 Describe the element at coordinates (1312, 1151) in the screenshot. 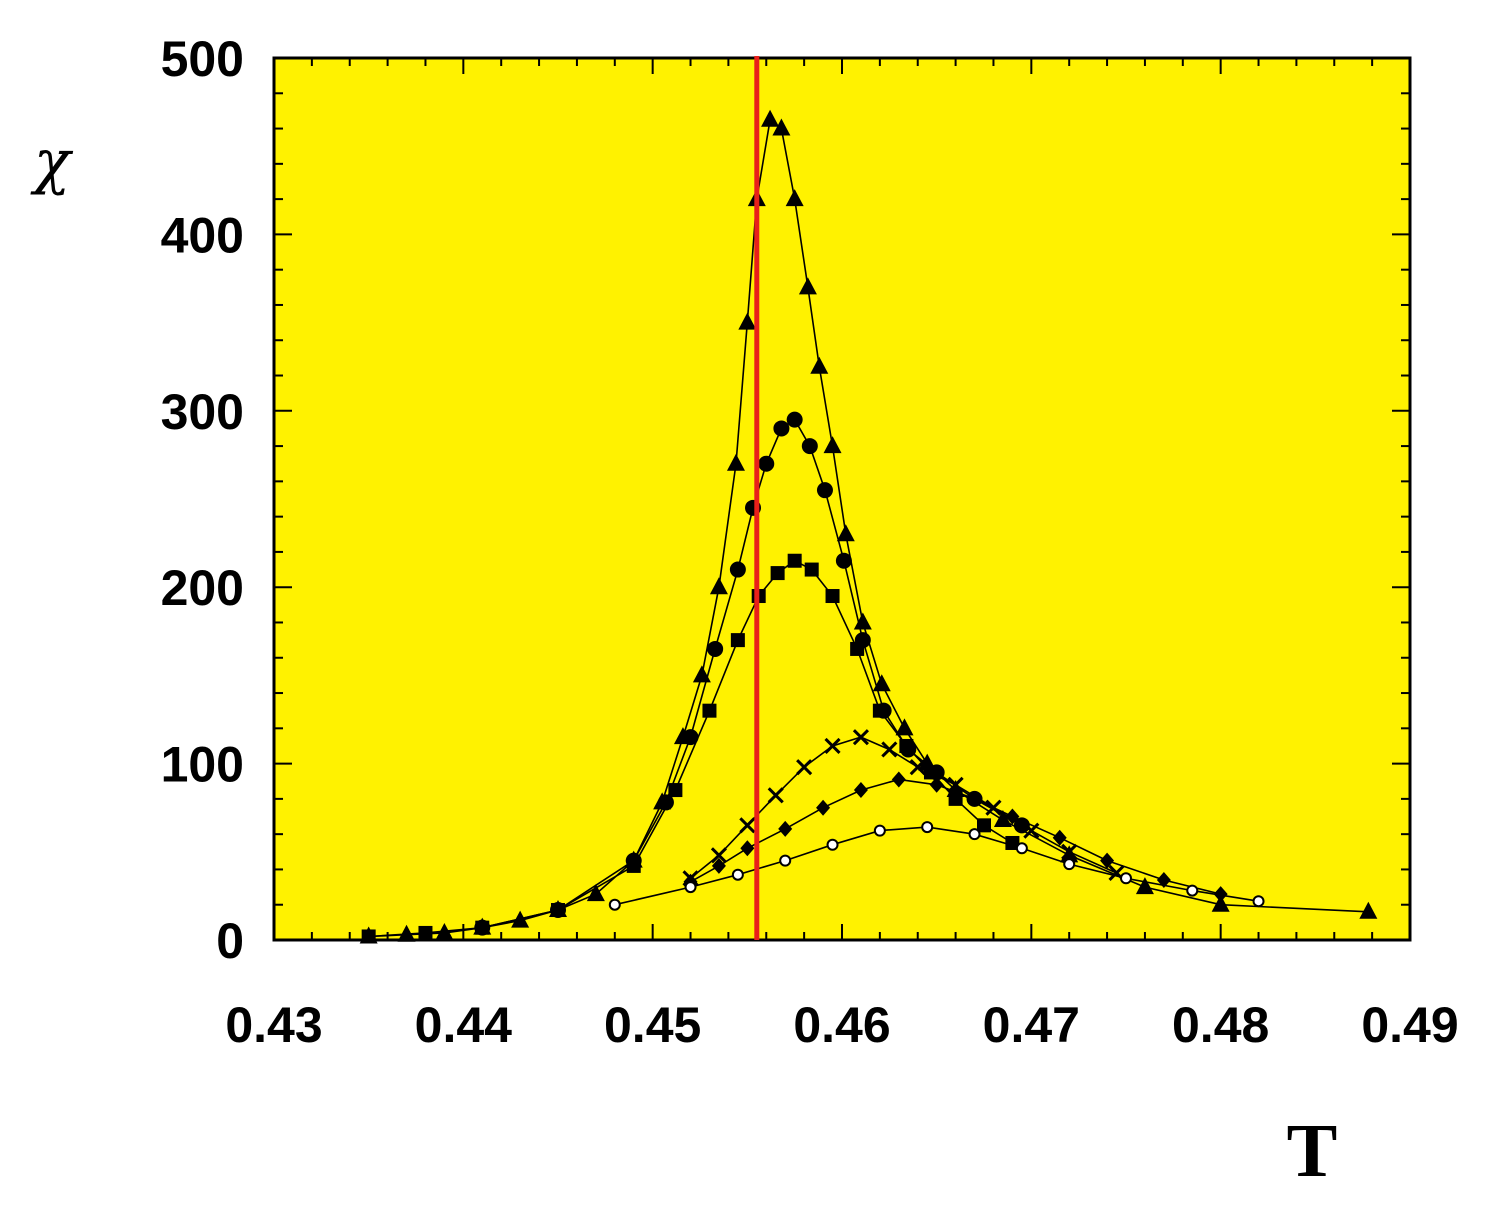

I see `x-axis-label: T` at that location.